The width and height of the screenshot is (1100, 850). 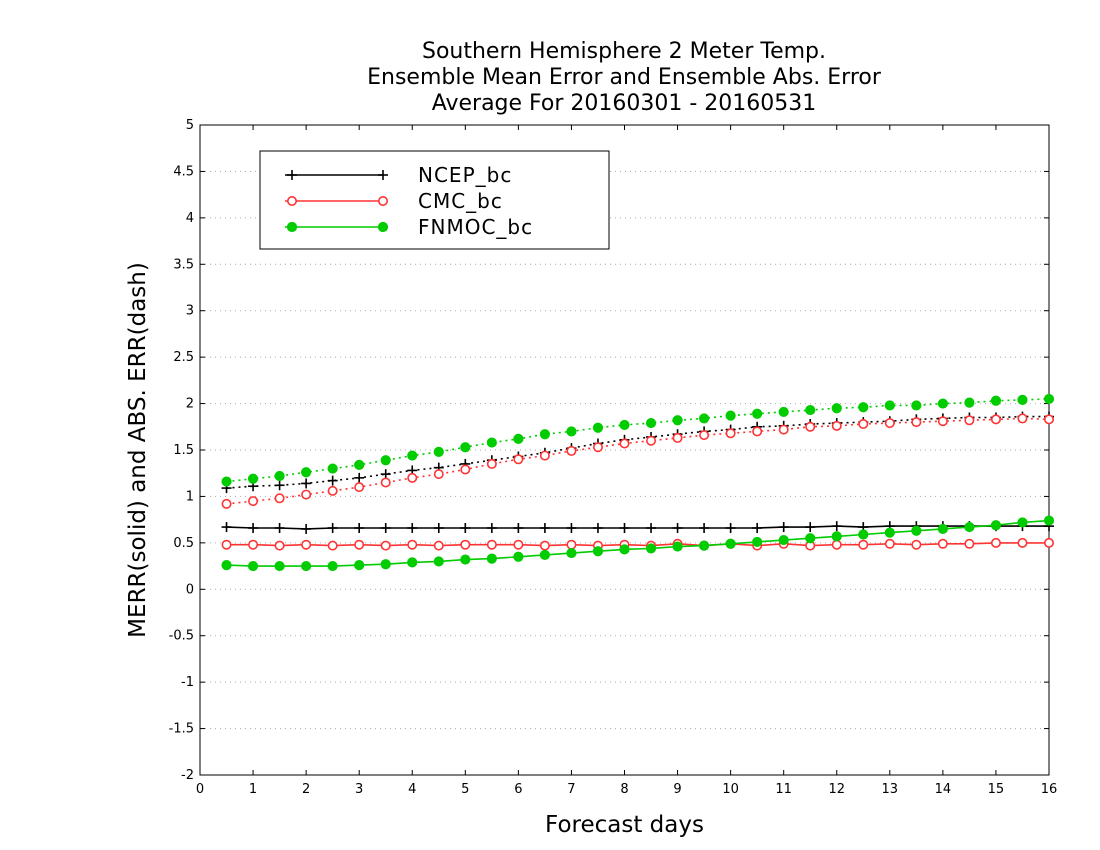 I want to click on x-tick-label: 11, so click(x=783, y=789).